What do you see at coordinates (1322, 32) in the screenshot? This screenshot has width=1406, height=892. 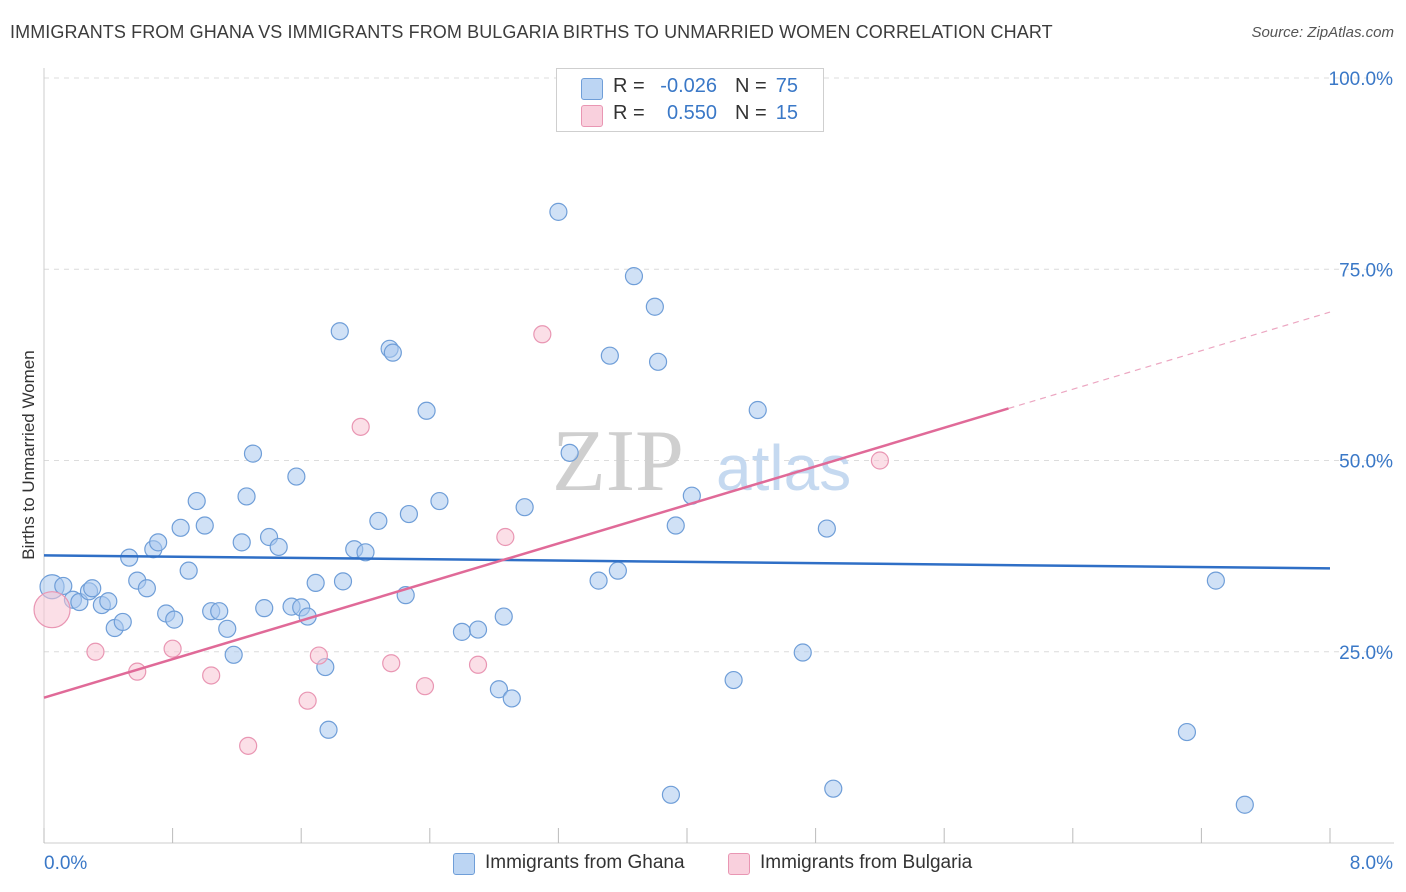 I see `source-label: Source: ZipAtlas.com` at bounding box center [1322, 32].